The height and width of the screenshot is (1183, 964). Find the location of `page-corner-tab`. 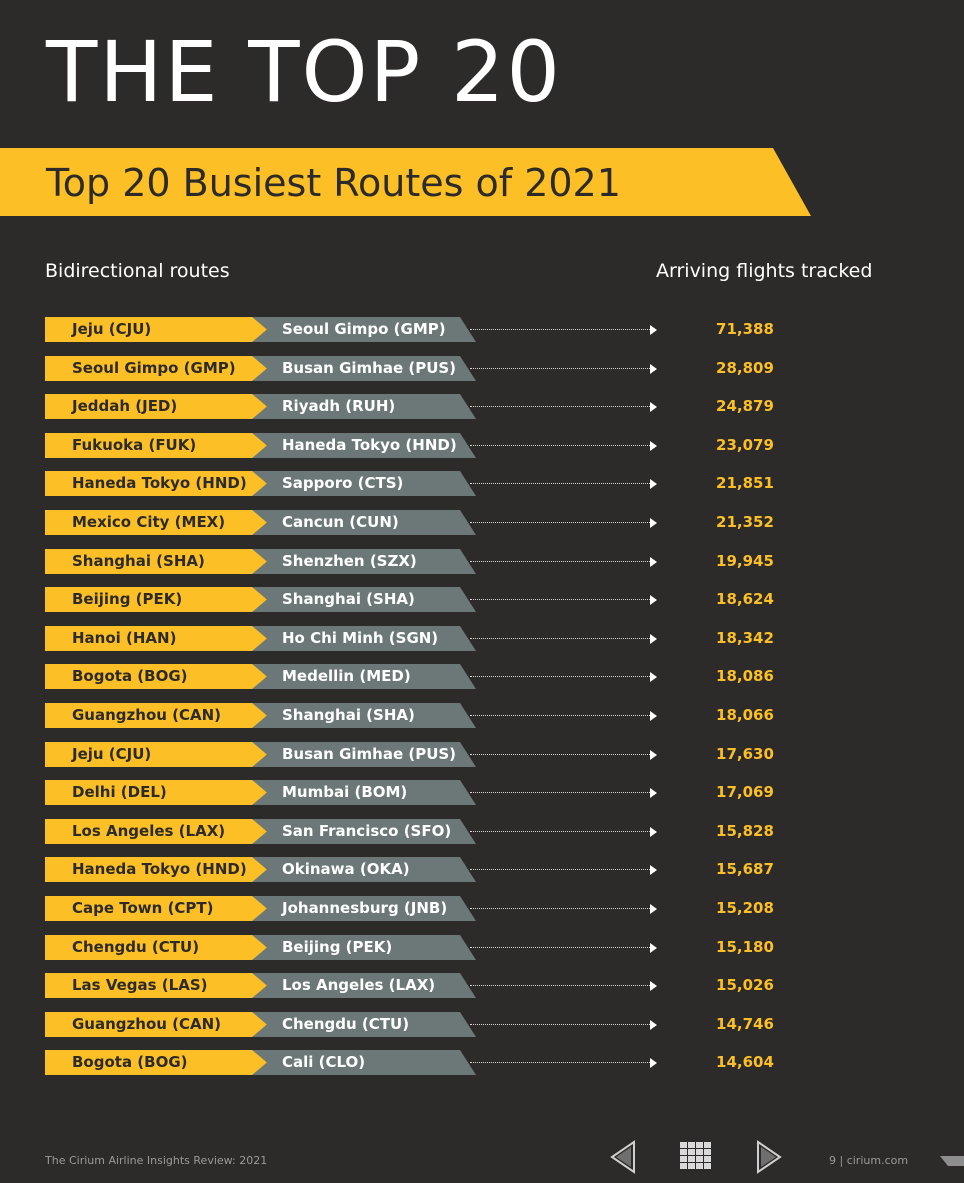

page-corner-tab is located at coordinates (952, 1161).